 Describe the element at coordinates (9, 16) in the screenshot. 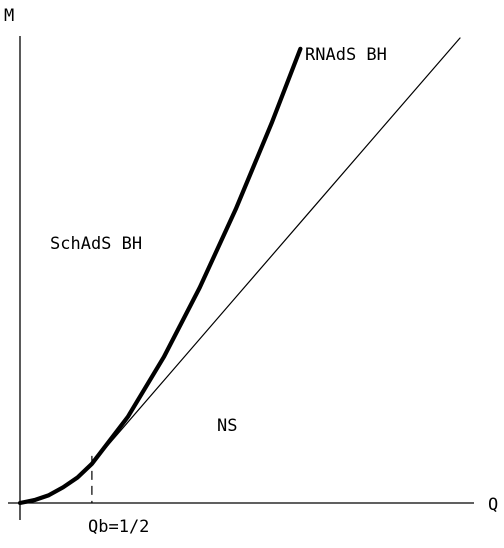

I see `y-axis-label: M` at that location.